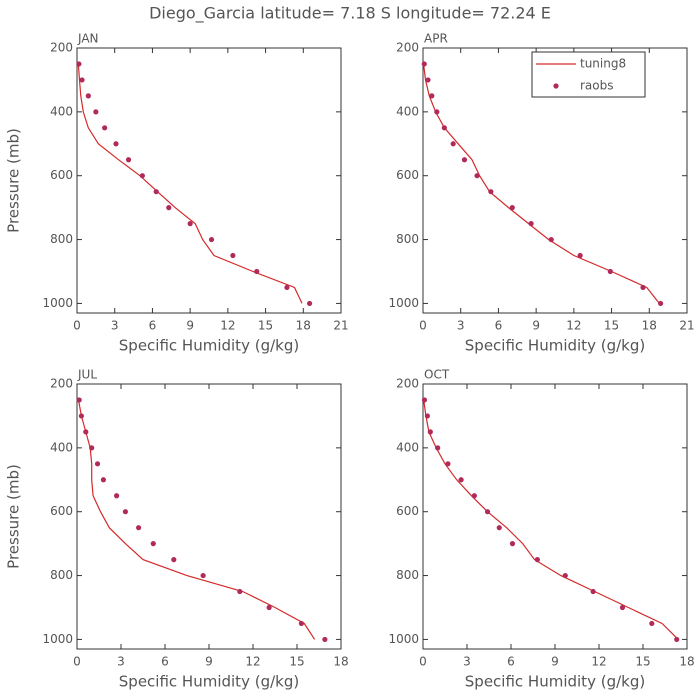  Describe the element at coordinates (436, 39) in the screenshot. I see `panel-label: APR` at that location.